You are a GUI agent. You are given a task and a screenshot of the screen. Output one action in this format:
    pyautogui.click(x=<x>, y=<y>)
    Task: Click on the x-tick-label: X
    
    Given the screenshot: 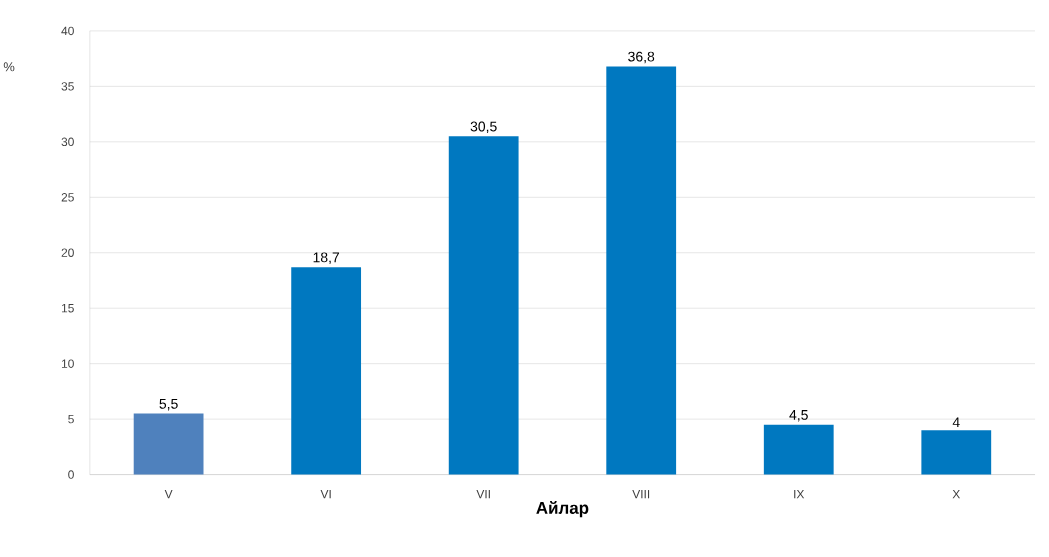 What is the action you would take?
    pyautogui.click(x=956, y=494)
    